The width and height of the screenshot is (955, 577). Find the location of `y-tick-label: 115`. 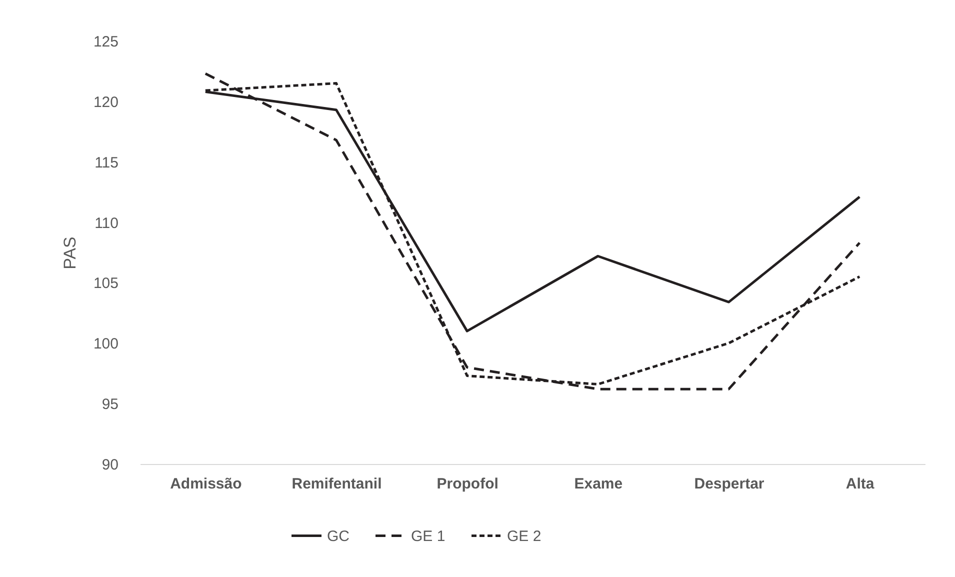

y-tick-label: 115 is located at coordinates (106, 163).